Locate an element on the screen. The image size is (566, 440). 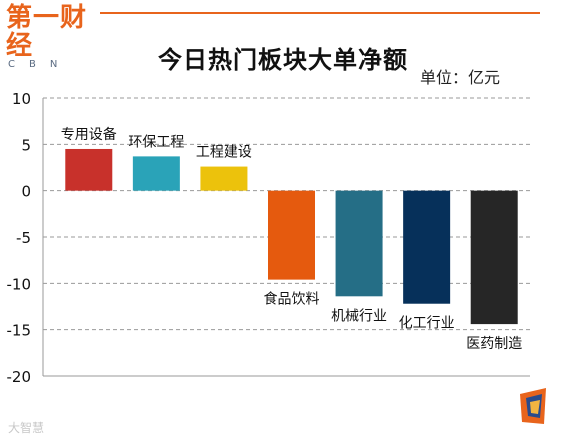
y-tick-label: -20 is located at coordinates (19, 377).